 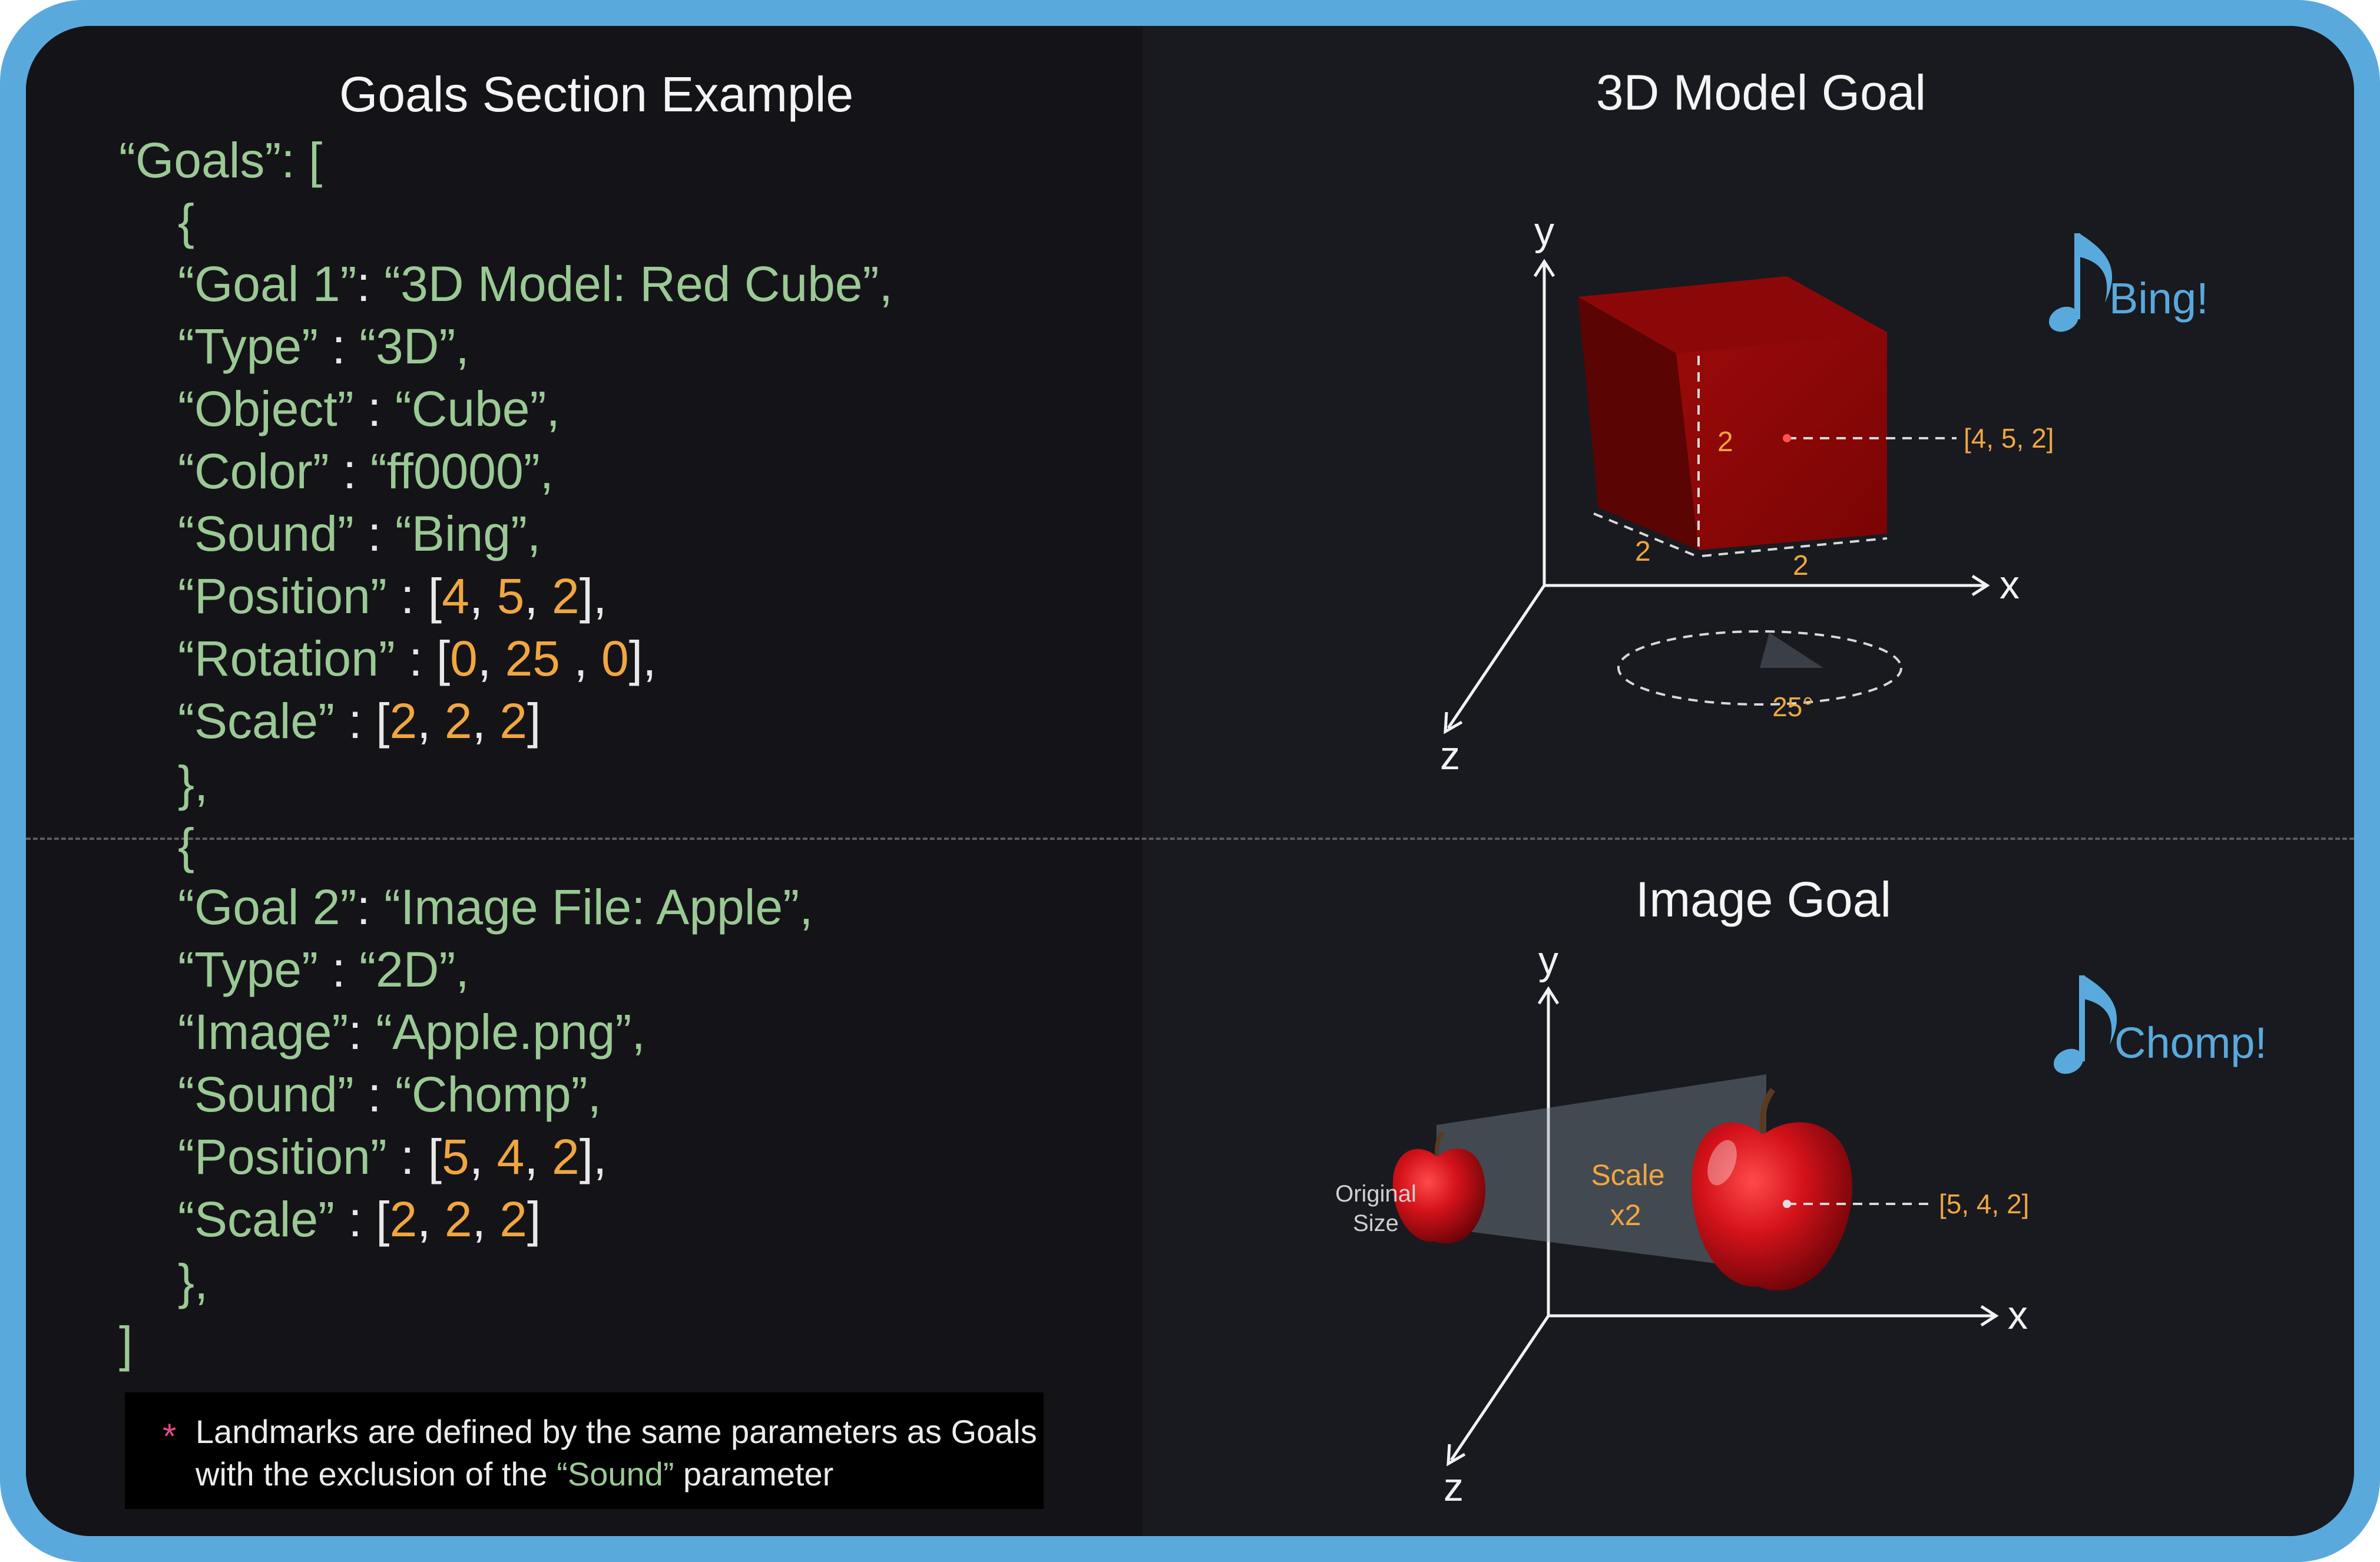 I want to click on music-note-icon, so click(x=2080, y=282).